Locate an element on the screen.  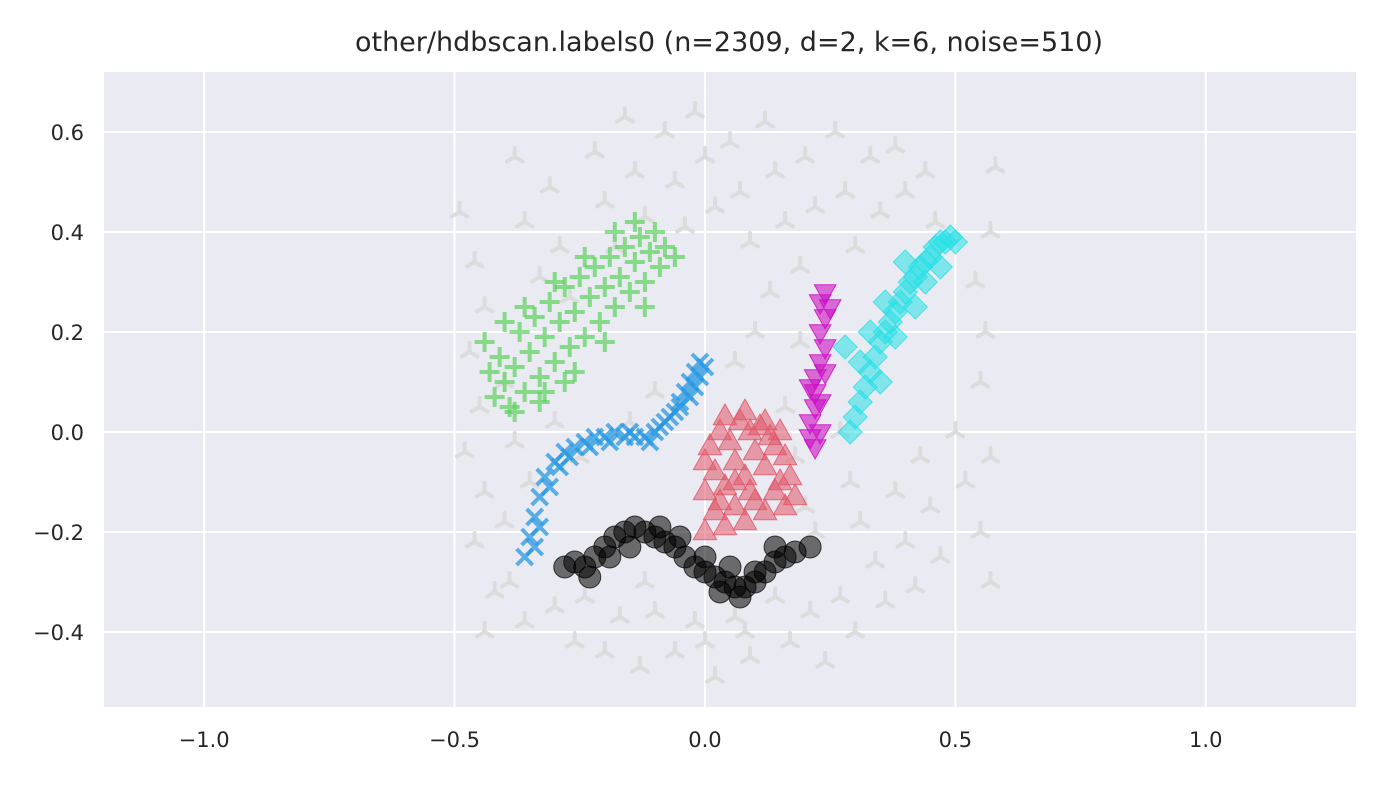
y-tick-label: −0.4 is located at coordinates (58, 633).